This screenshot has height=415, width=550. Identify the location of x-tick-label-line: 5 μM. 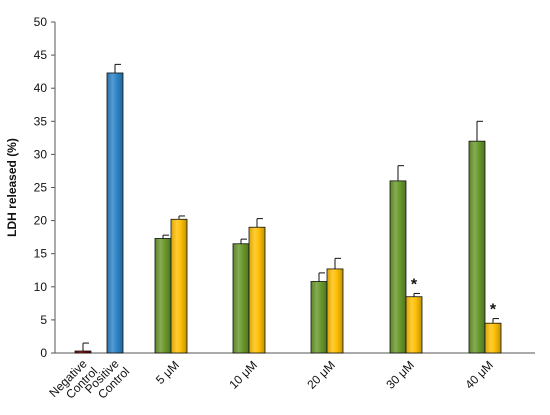
(167, 372).